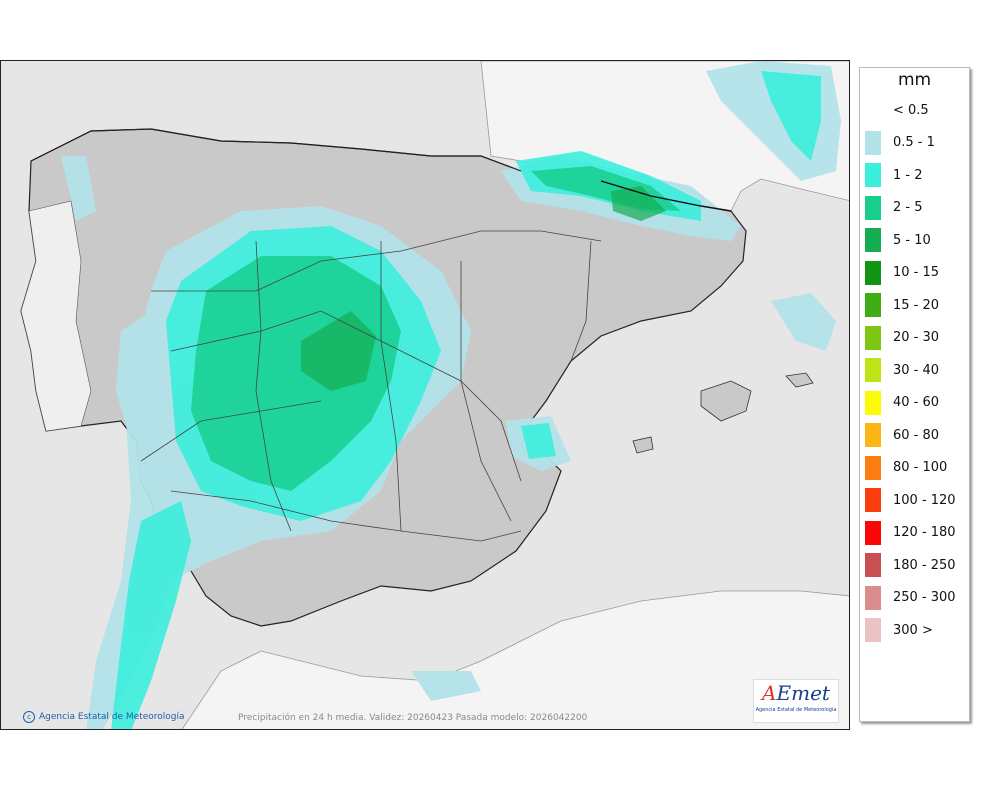  I want to click on legend-label: 20 - 30, so click(916, 337).